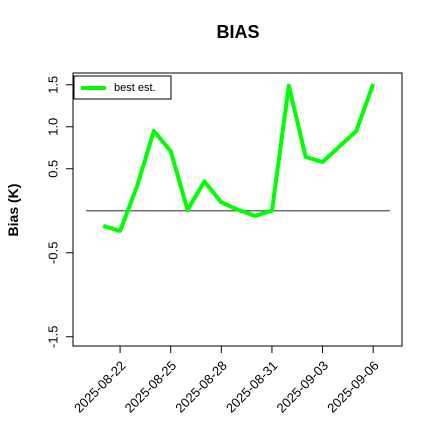  Describe the element at coordinates (52, 253) in the screenshot. I see `y-tick-label: -0.5` at that location.